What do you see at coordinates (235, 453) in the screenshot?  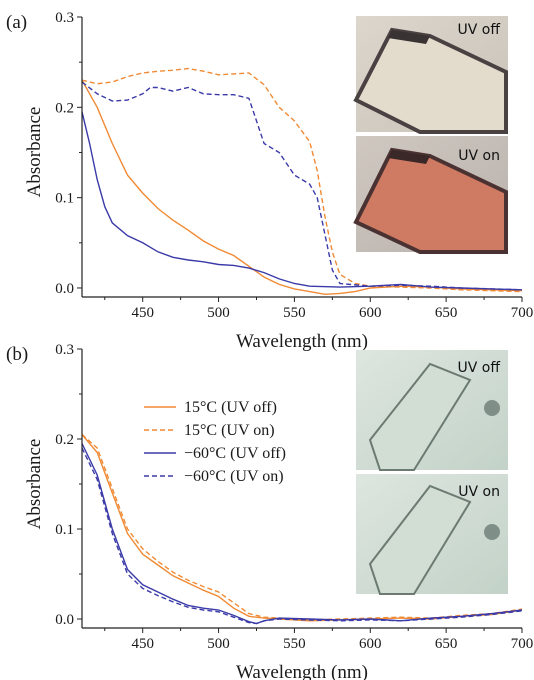 I see `legend-entry: −60°C (UV off)` at bounding box center [235, 453].